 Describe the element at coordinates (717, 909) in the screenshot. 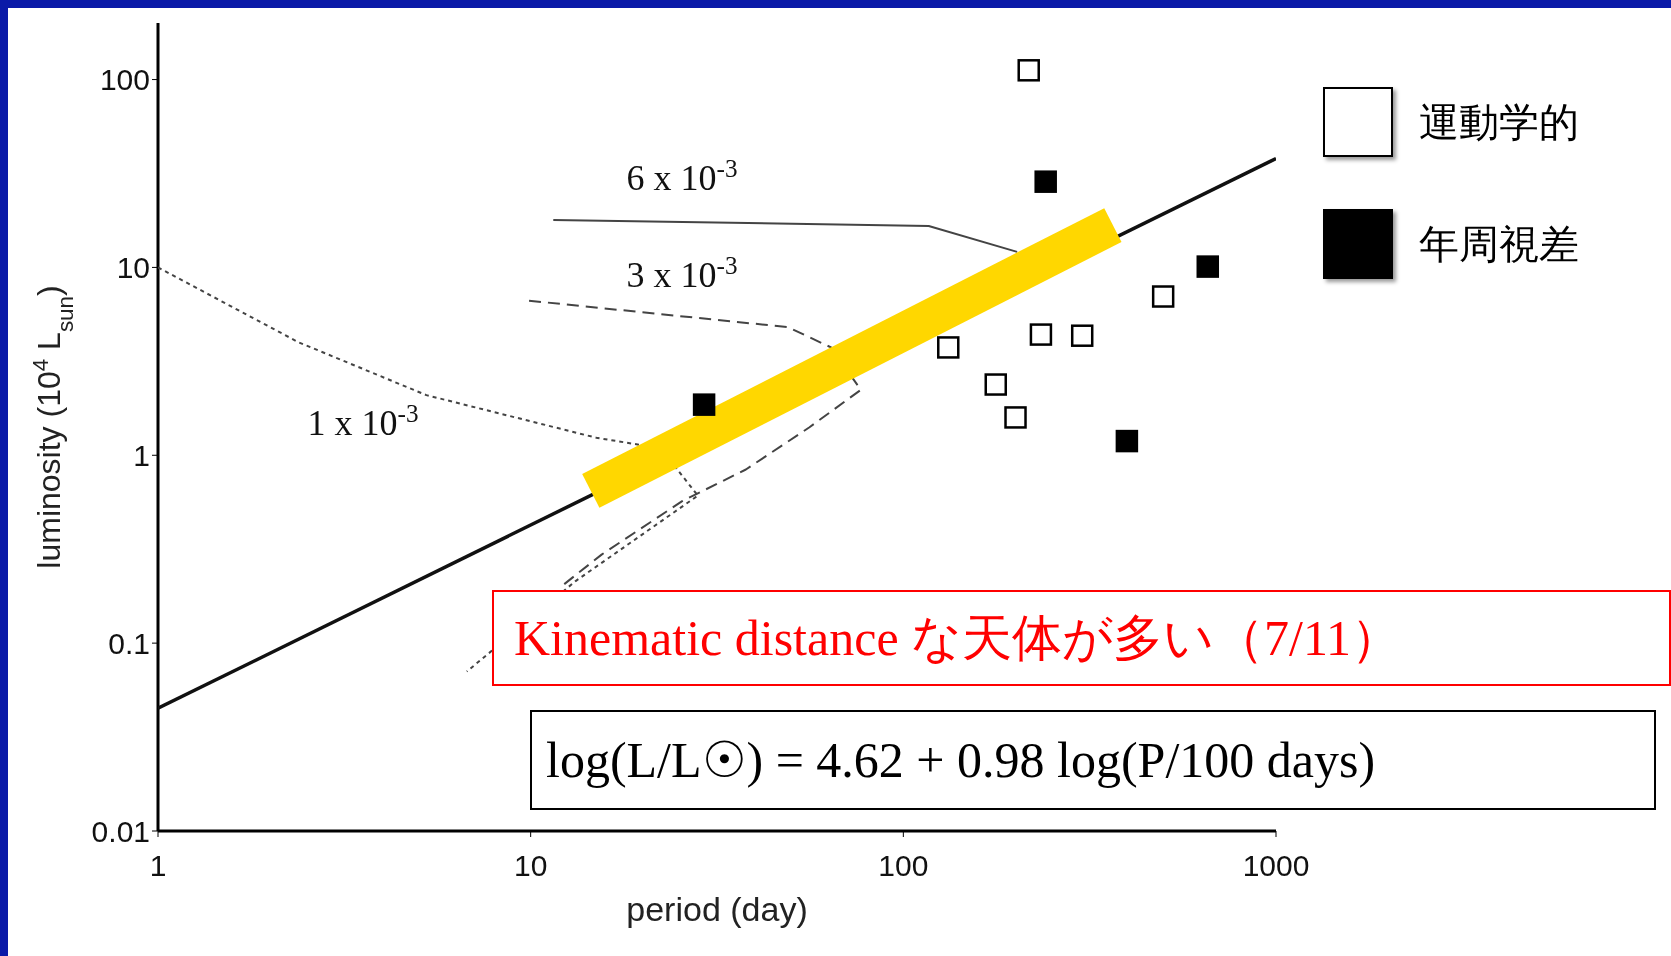

I see `x-axis-title: period (day)` at that location.